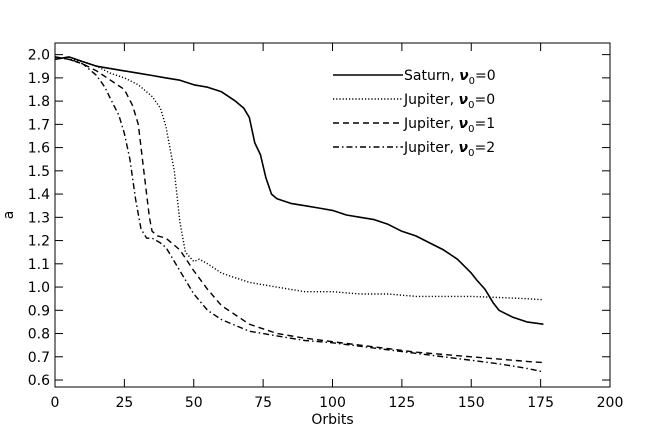 The width and height of the screenshot is (648, 432). What do you see at coordinates (194, 403) in the screenshot?
I see `x-tick-label: 50` at bounding box center [194, 403].